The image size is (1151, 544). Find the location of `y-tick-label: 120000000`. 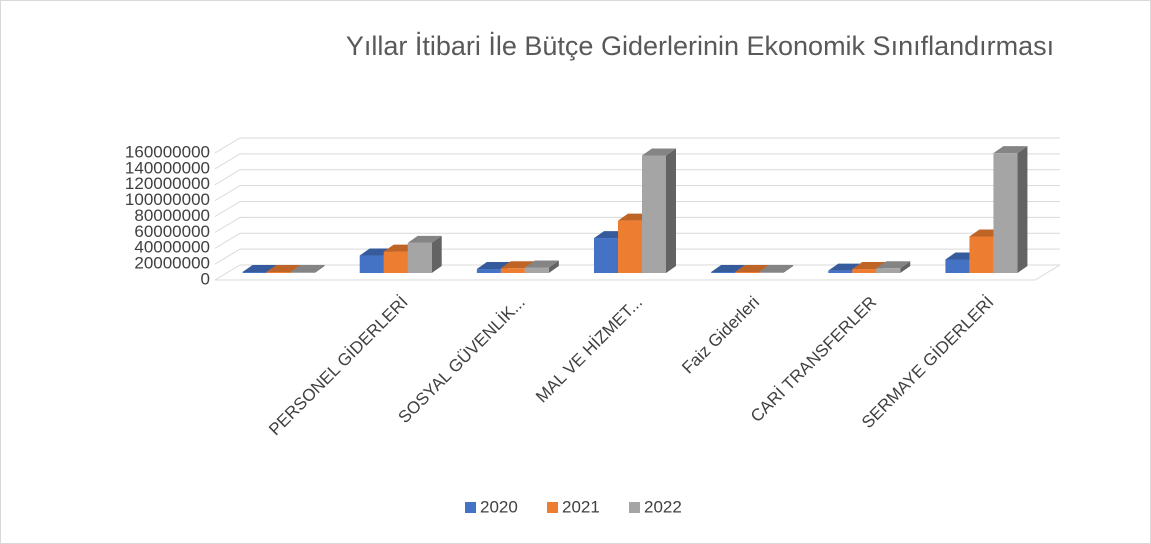

y-tick-label: 120000000 is located at coordinates (167, 183).